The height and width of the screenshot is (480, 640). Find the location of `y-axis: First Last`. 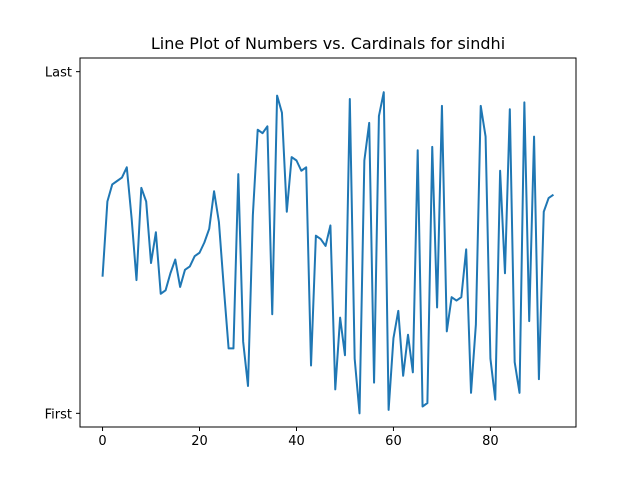

y-axis: First Last is located at coordinates (62, 244).